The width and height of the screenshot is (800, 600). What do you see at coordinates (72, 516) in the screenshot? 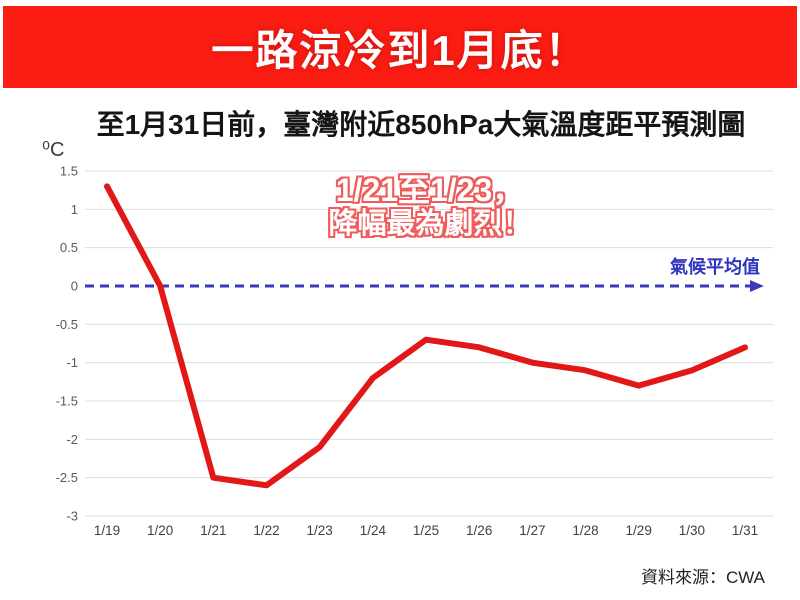
I see `y-tick-label: -3` at bounding box center [72, 516].